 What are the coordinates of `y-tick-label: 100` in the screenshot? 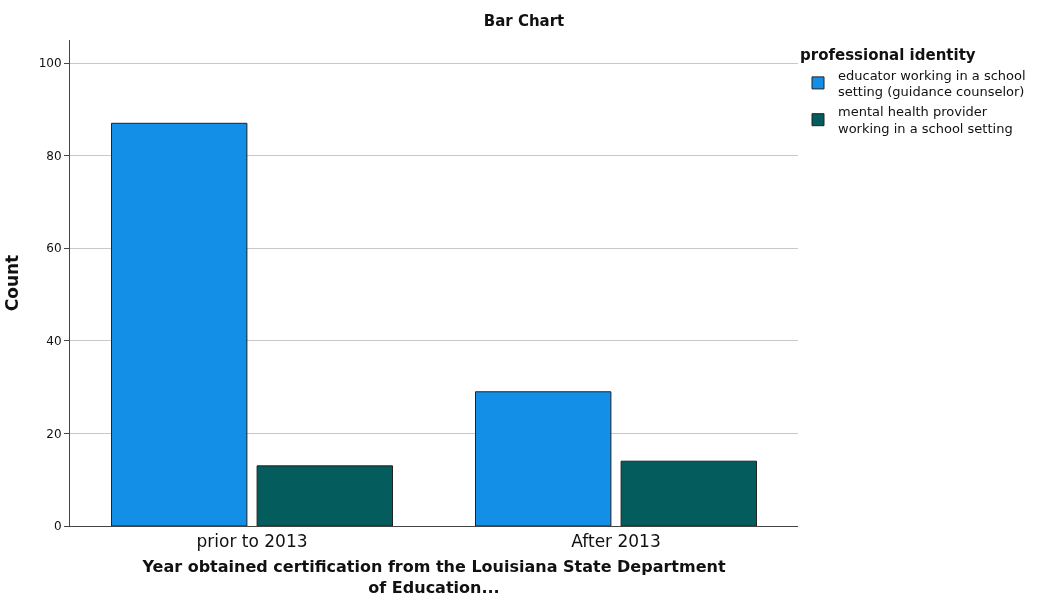 It's located at (50, 63).